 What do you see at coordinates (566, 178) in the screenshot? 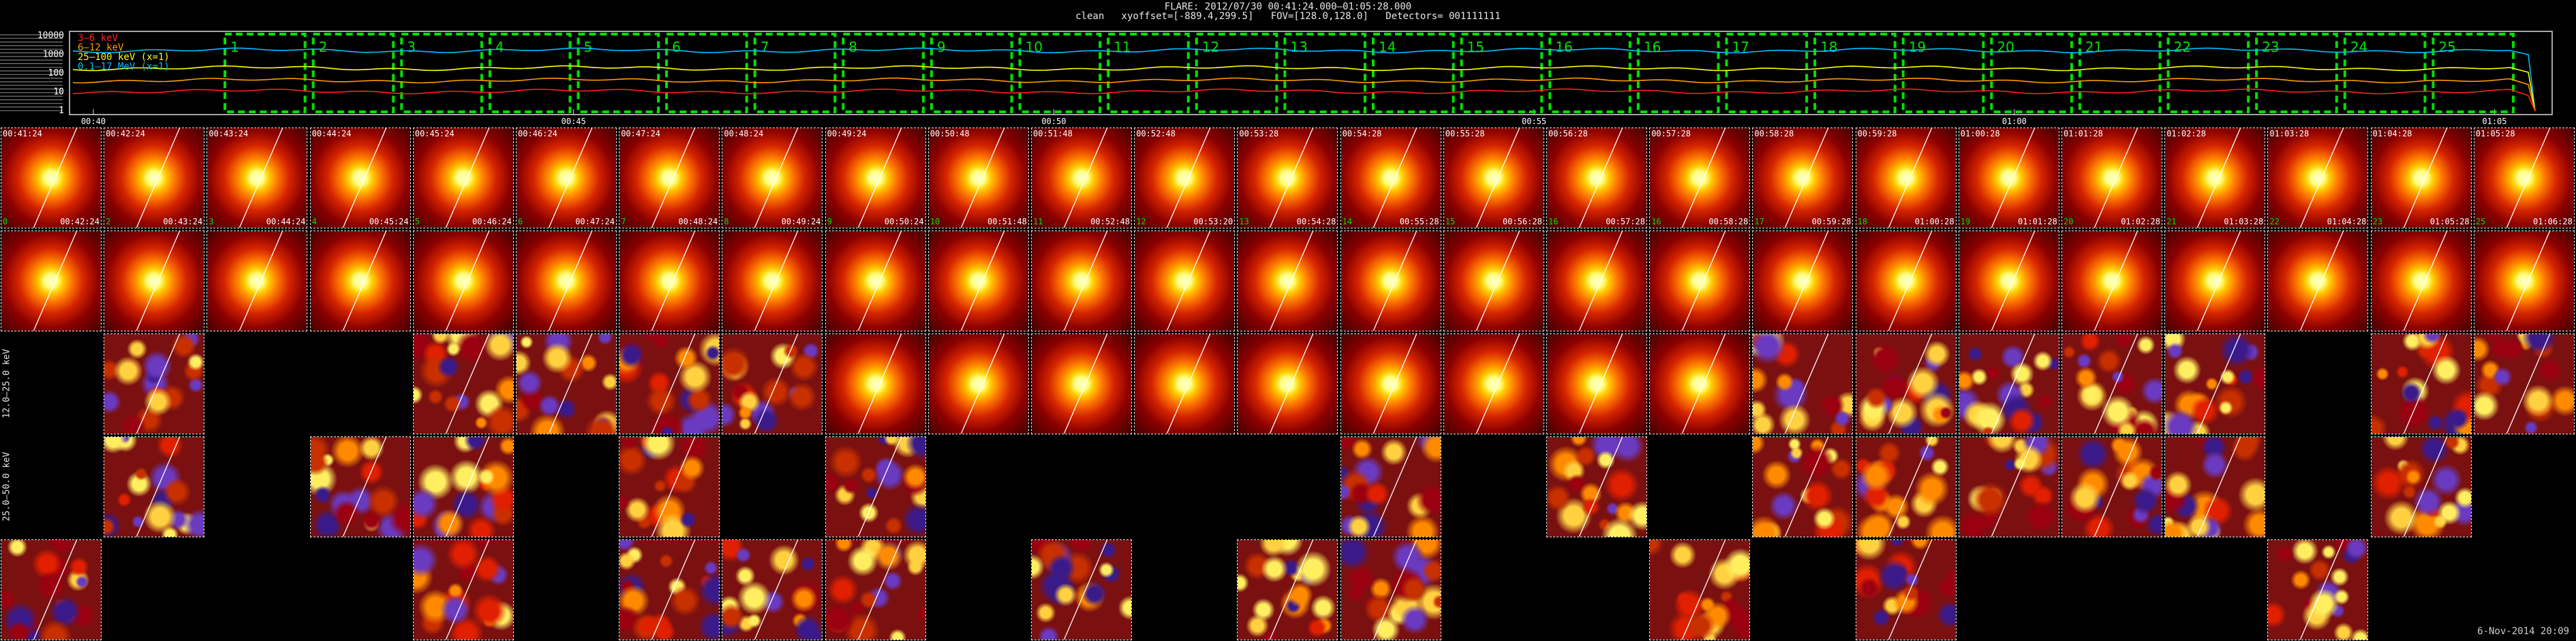
I see `image-tile: 00:46:24 00:47:24 6` at bounding box center [566, 178].